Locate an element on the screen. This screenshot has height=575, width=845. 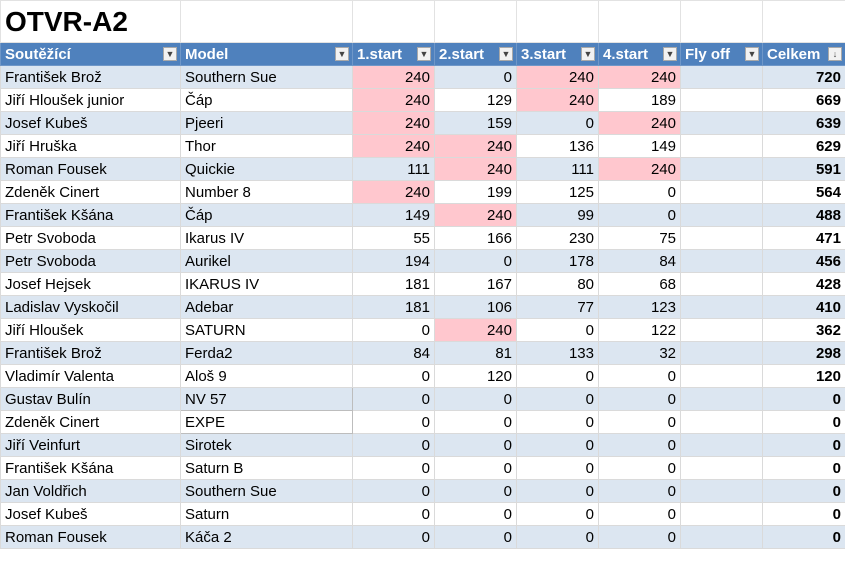
cell-start3: 133 is located at coordinates (557, 353).